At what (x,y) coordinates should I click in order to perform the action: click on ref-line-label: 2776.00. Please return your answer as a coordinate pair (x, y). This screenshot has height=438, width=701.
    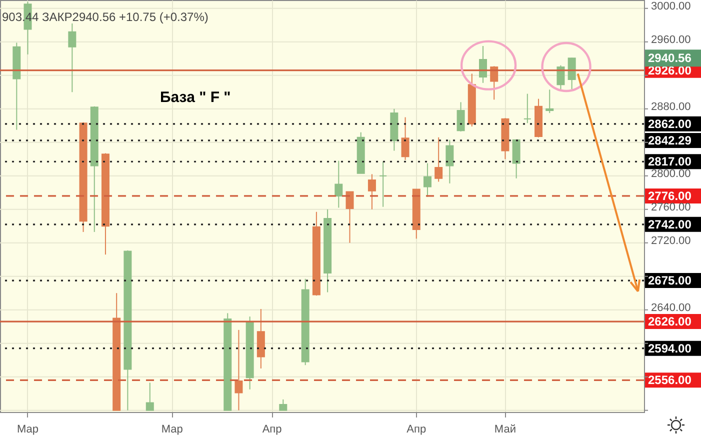
    Looking at the image, I should click on (670, 195).